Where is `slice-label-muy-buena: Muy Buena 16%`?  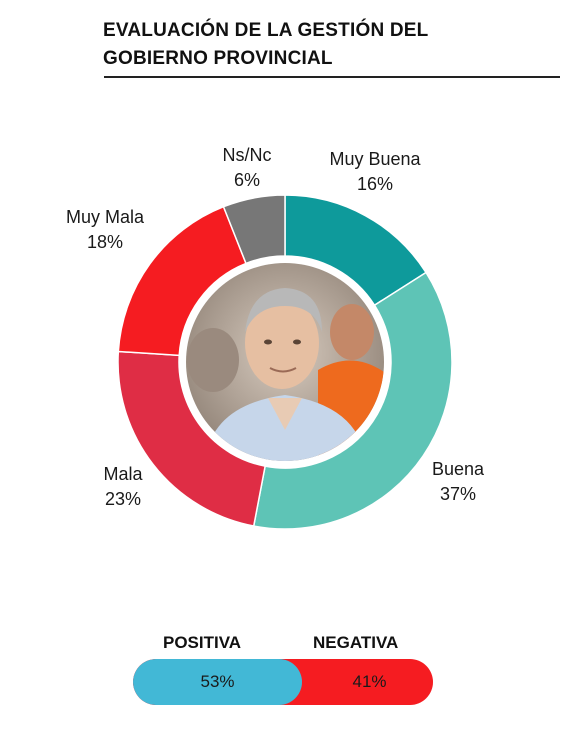
slice-label-muy-buena: Muy Buena 16% is located at coordinates (375, 172).